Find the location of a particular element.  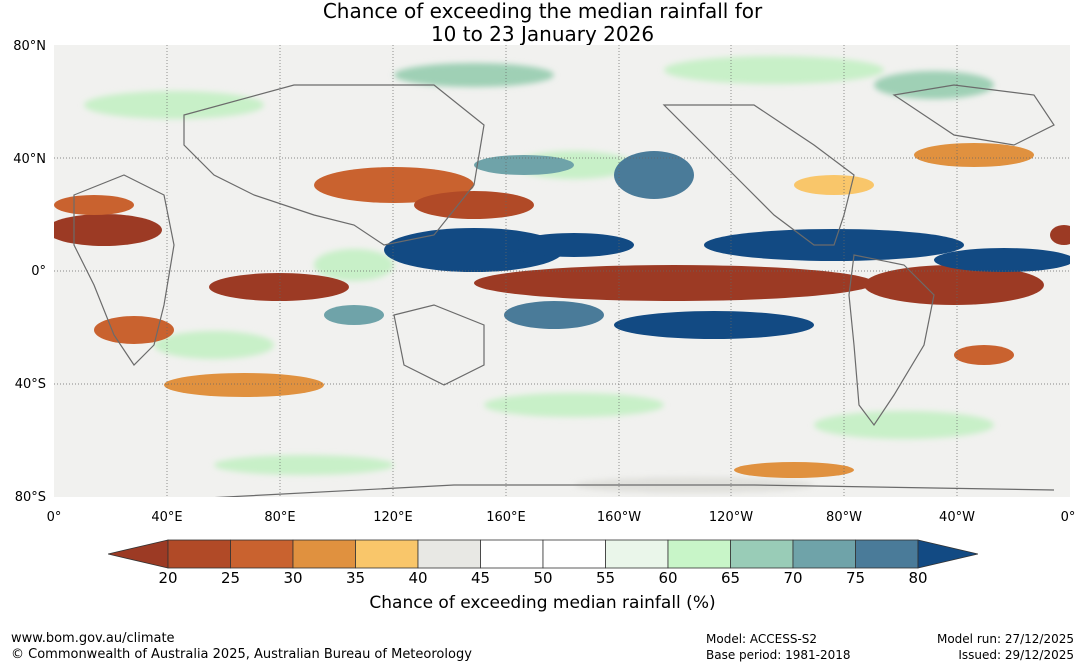

colorbar-tick-label: 20 is located at coordinates (168, 578).